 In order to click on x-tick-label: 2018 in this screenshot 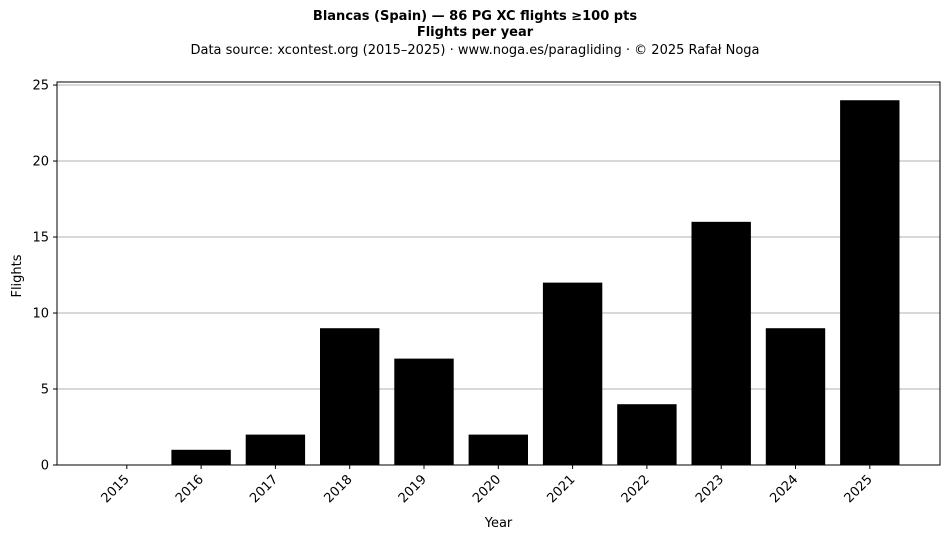, I will do `click(339, 489)`.